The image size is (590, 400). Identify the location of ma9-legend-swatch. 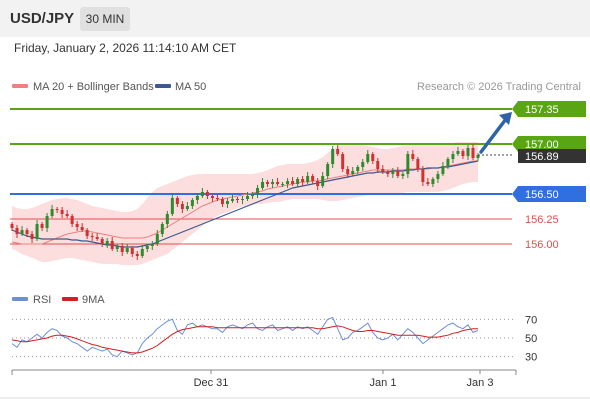
(70, 299).